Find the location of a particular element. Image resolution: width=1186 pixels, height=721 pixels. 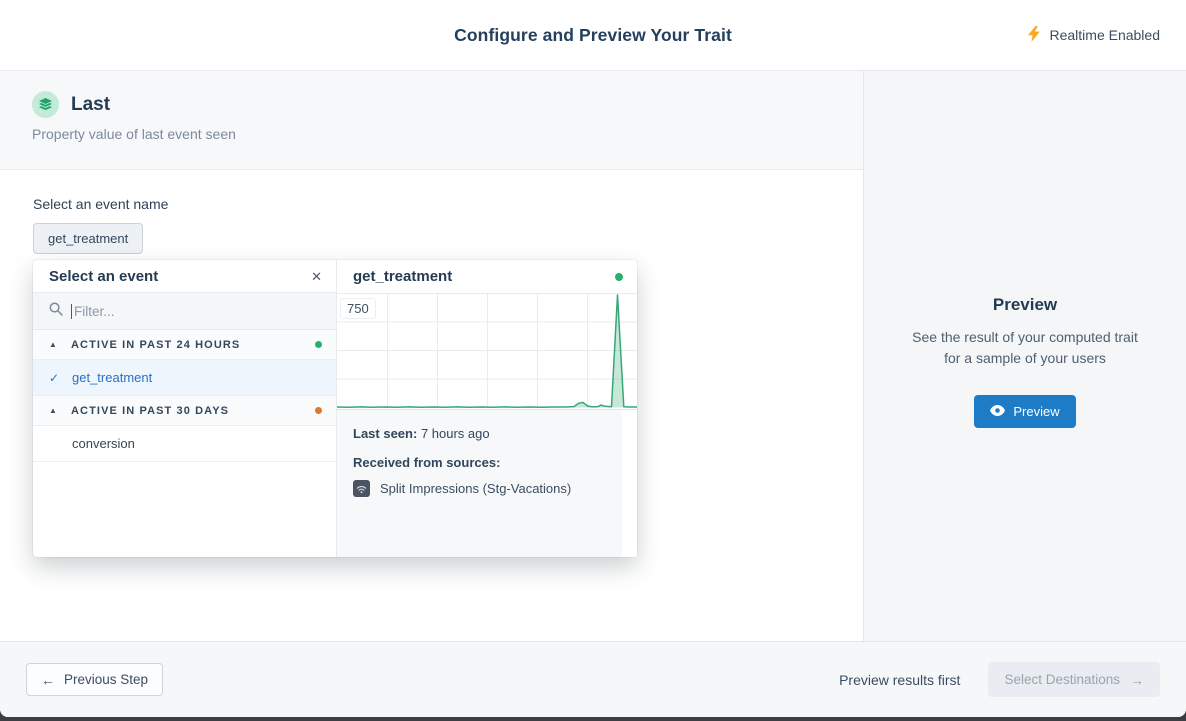

sources-label: Received from sources: is located at coordinates (427, 462).